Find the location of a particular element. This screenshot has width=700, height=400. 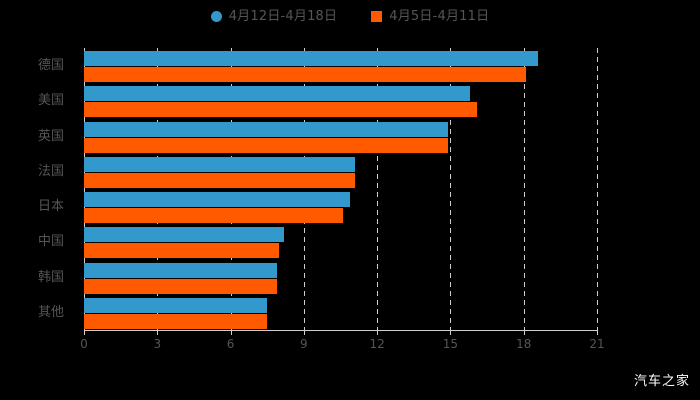

legend-marker-circle-icon is located at coordinates (216, 16).